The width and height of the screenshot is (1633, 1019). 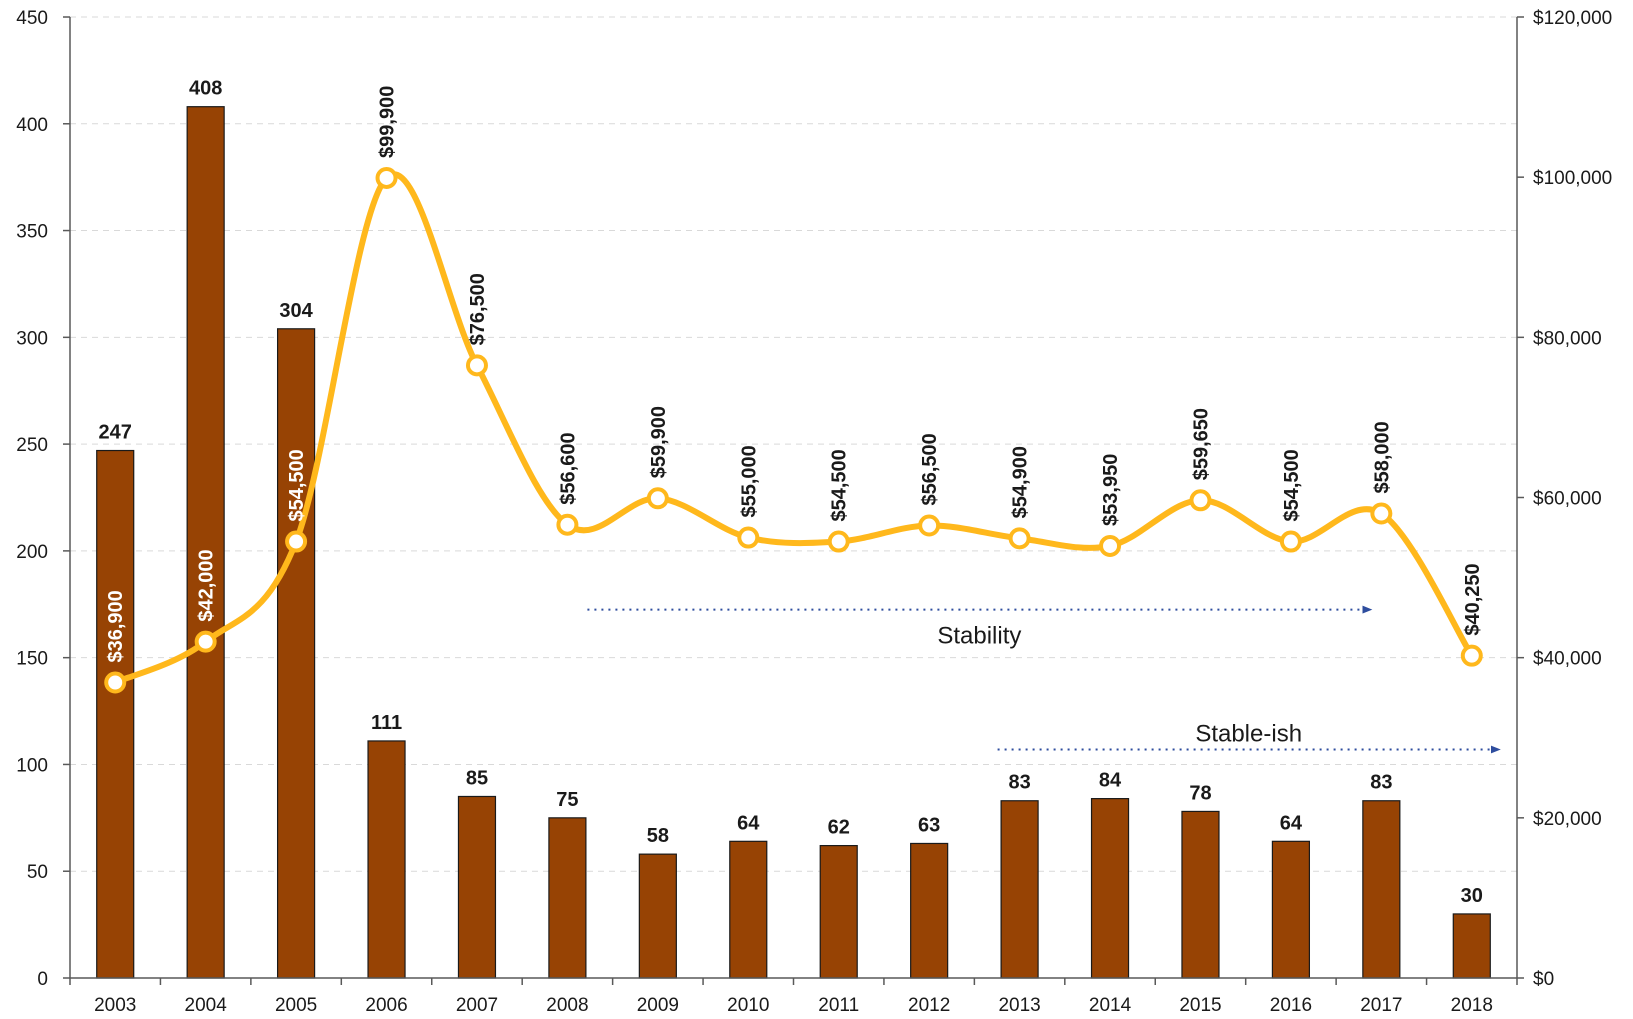 I want to click on right-tick-label: $60,000, so click(x=1567, y=499).